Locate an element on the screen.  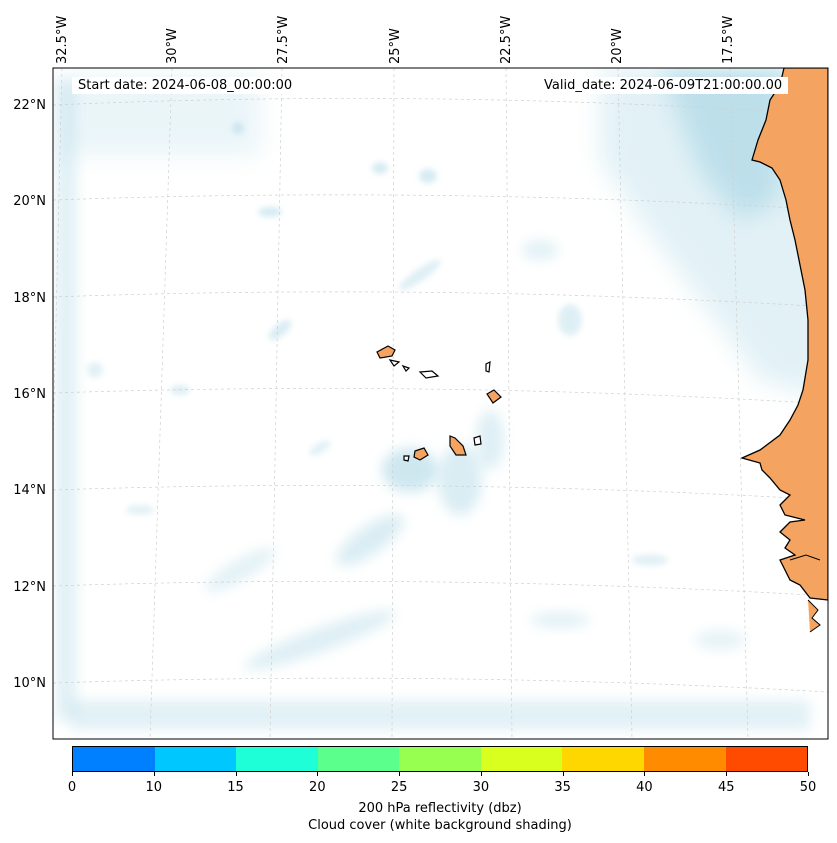
colorbar-label-cloud-cover: Cloud cover (white background shading) is located at coordinates (440, 825).